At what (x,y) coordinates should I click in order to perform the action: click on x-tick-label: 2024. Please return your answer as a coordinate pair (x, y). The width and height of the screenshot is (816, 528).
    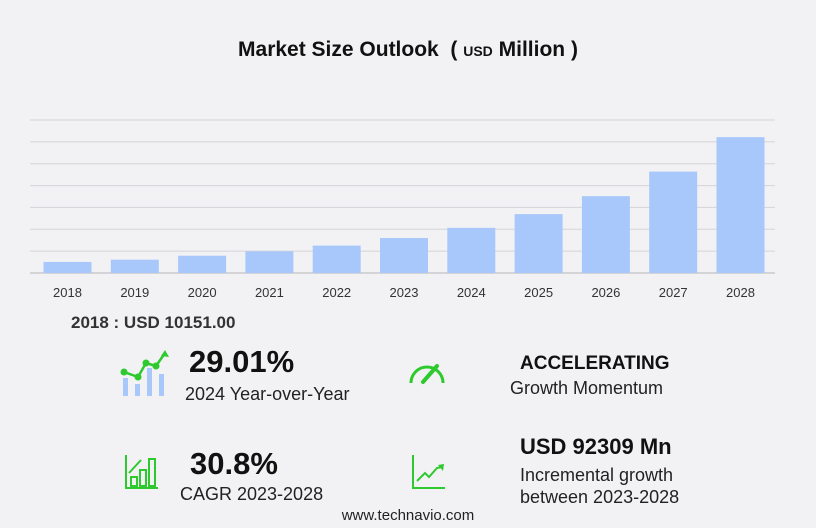
    Looking at the image, I should click on (471, 292).